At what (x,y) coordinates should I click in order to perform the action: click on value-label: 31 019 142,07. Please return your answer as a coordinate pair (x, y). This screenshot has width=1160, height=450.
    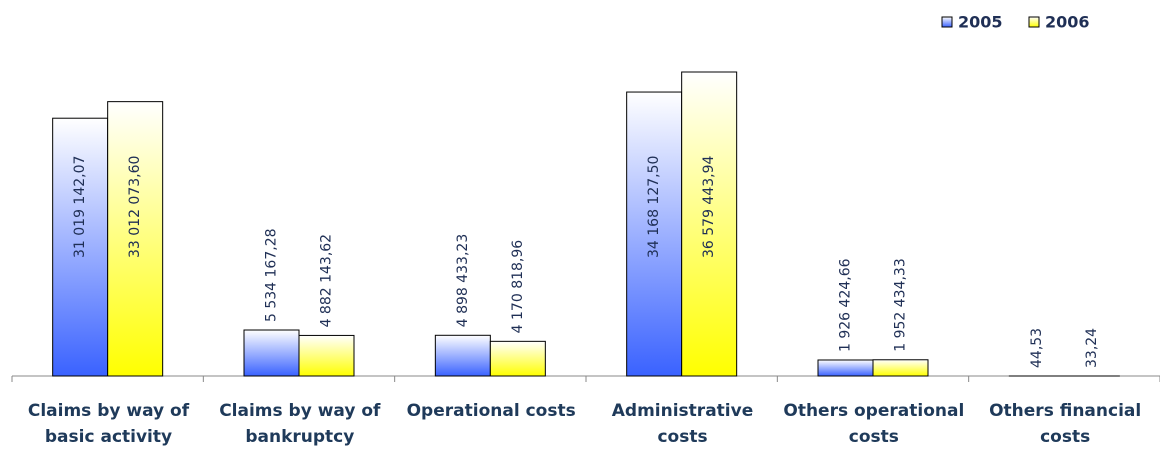
    Looking at the image, I should click on (80, 207).